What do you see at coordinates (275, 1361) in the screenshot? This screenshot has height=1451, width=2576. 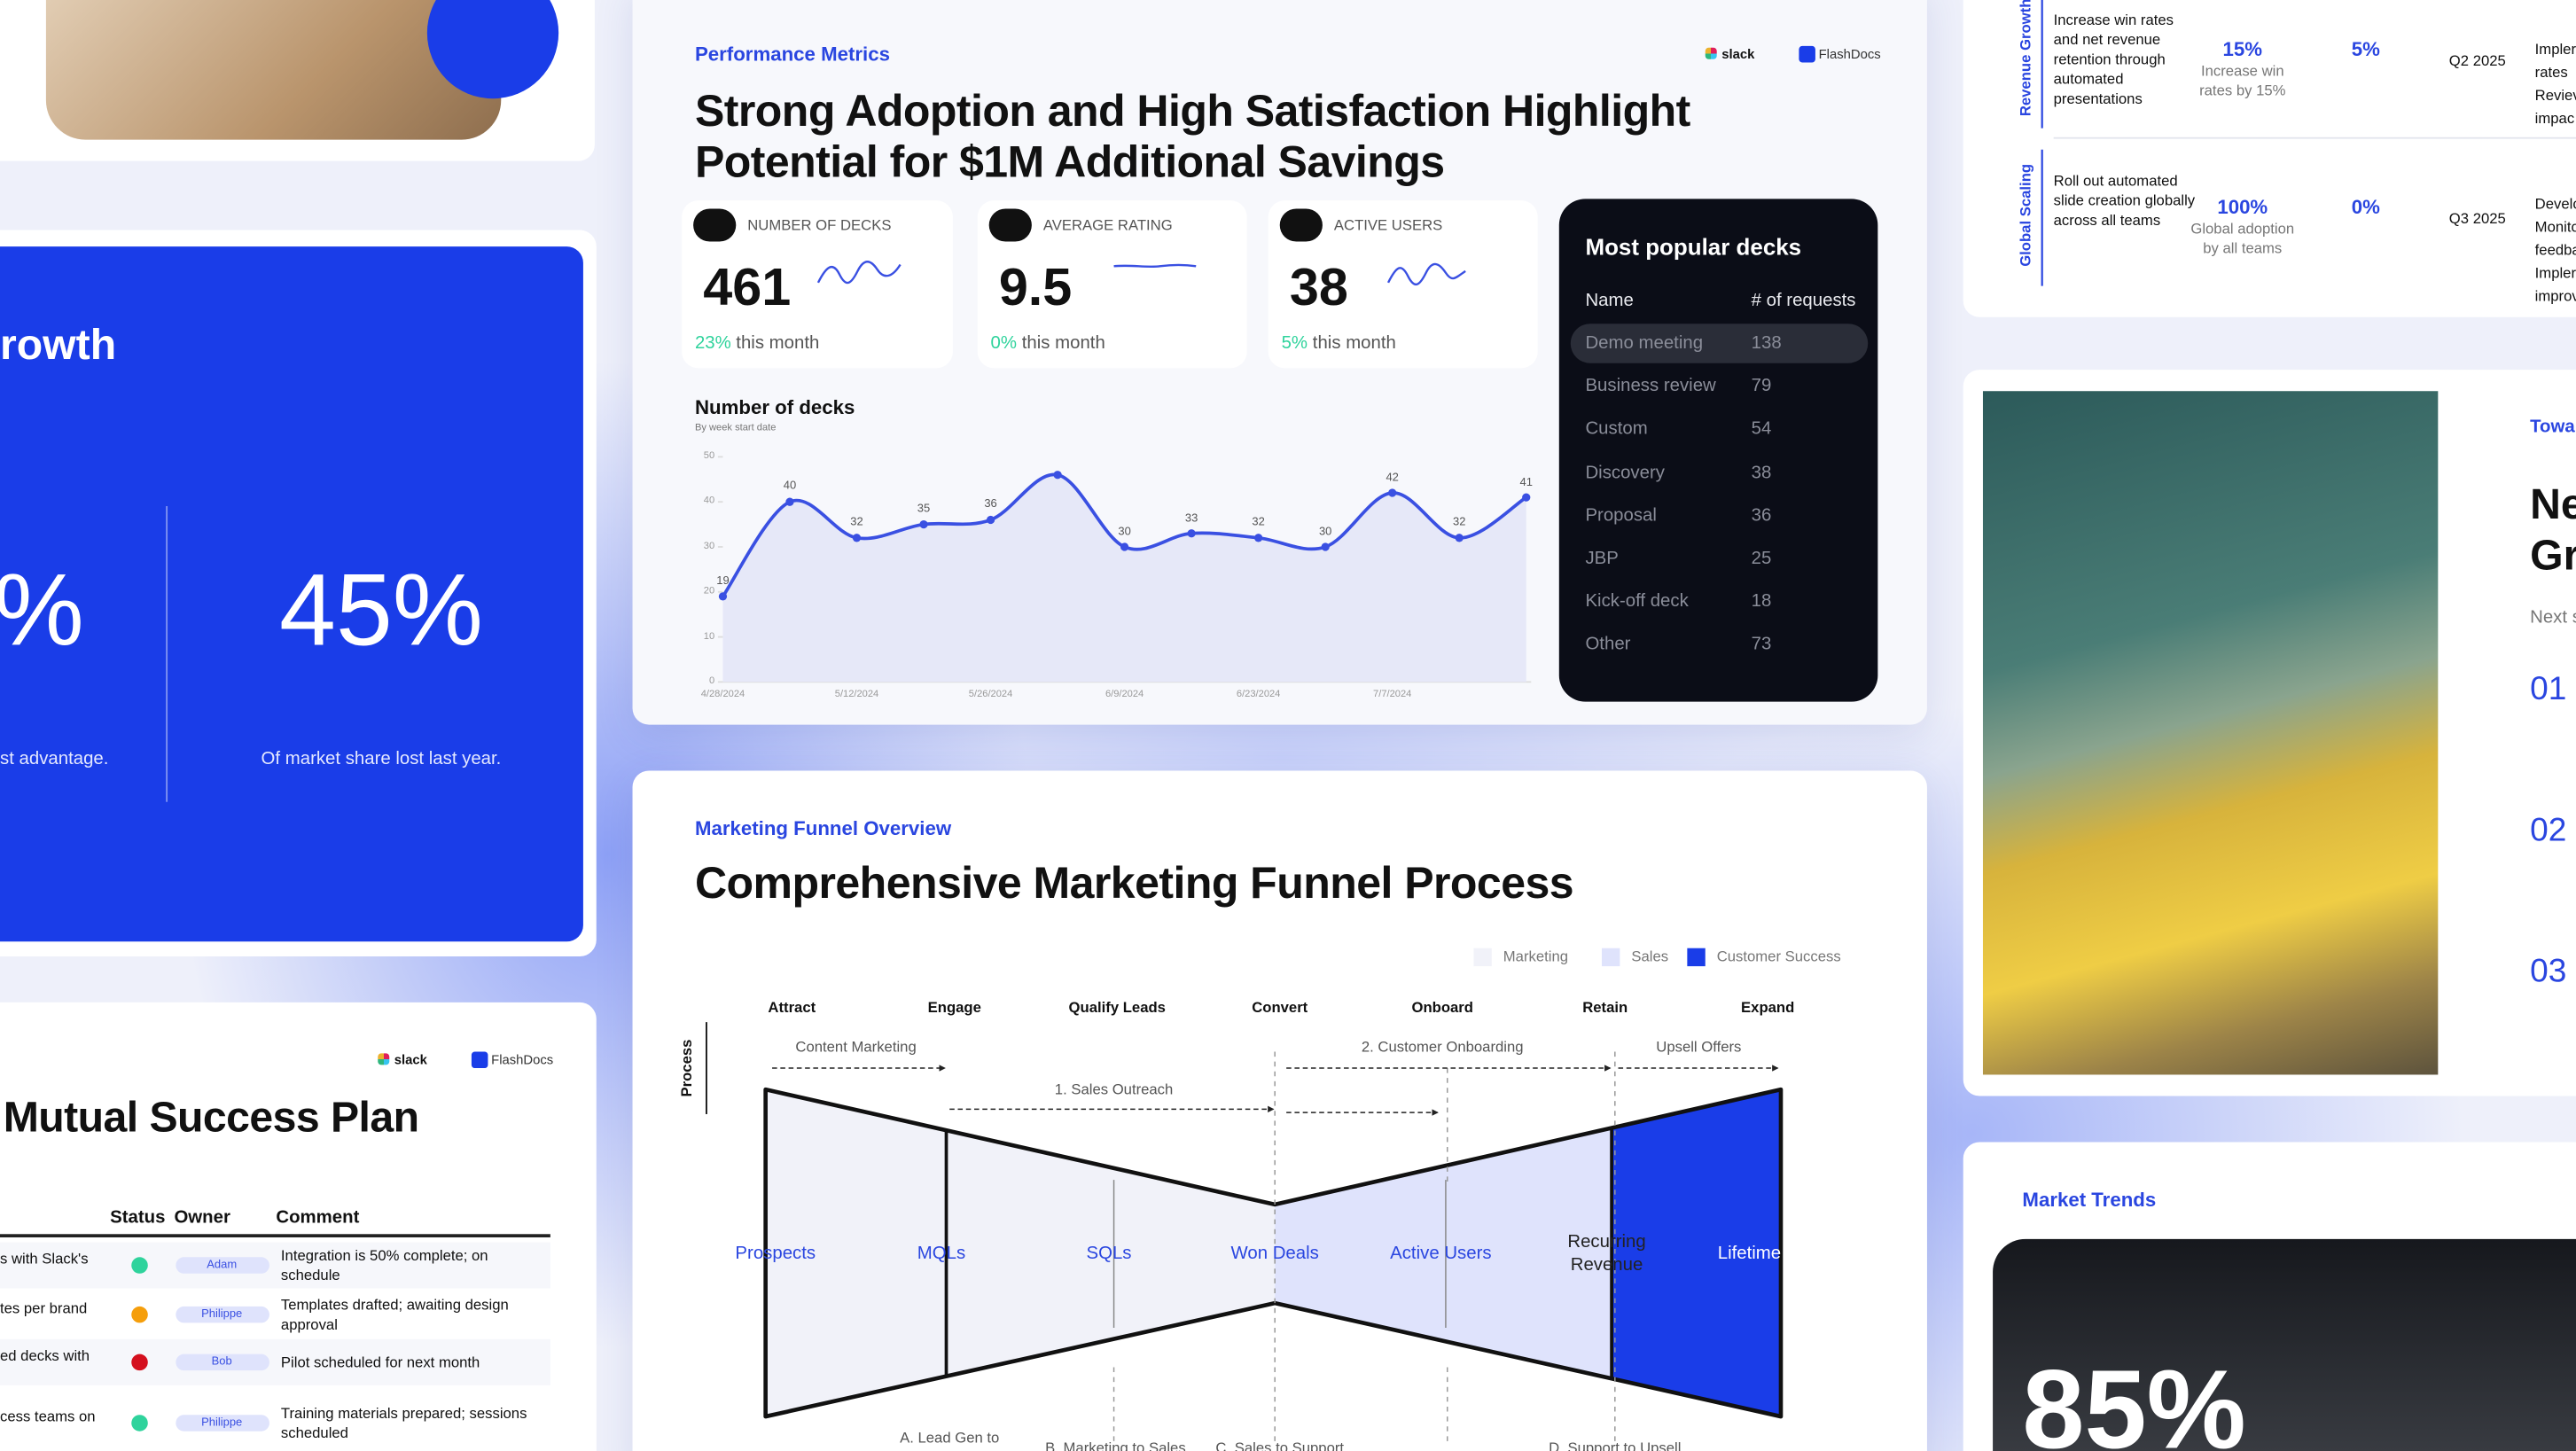 I see `table-row` at bounding box center [275, 1361].